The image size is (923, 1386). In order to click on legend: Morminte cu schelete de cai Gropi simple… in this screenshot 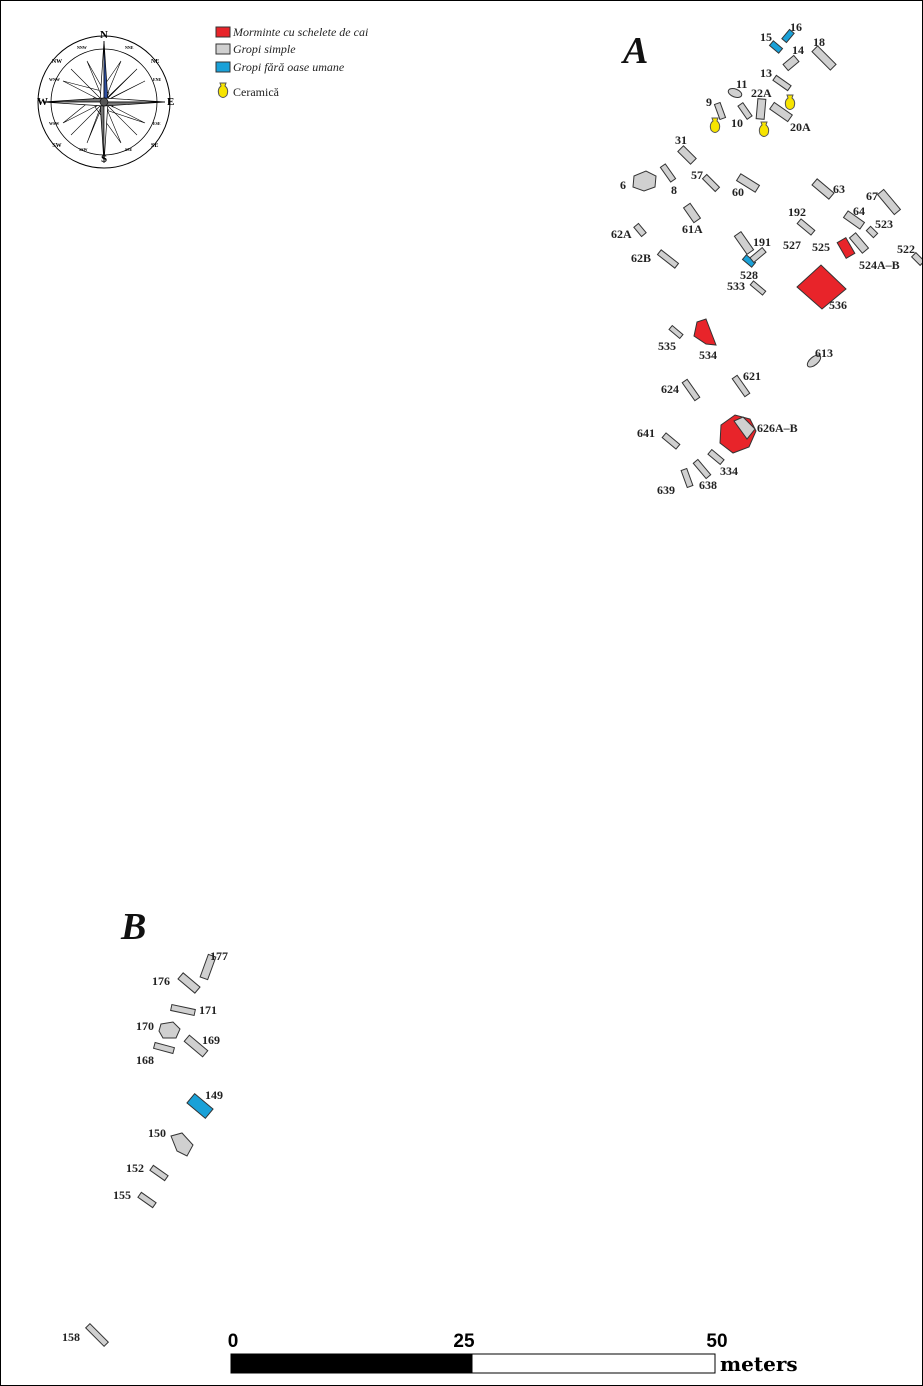, I will do `click(291, 62)`.